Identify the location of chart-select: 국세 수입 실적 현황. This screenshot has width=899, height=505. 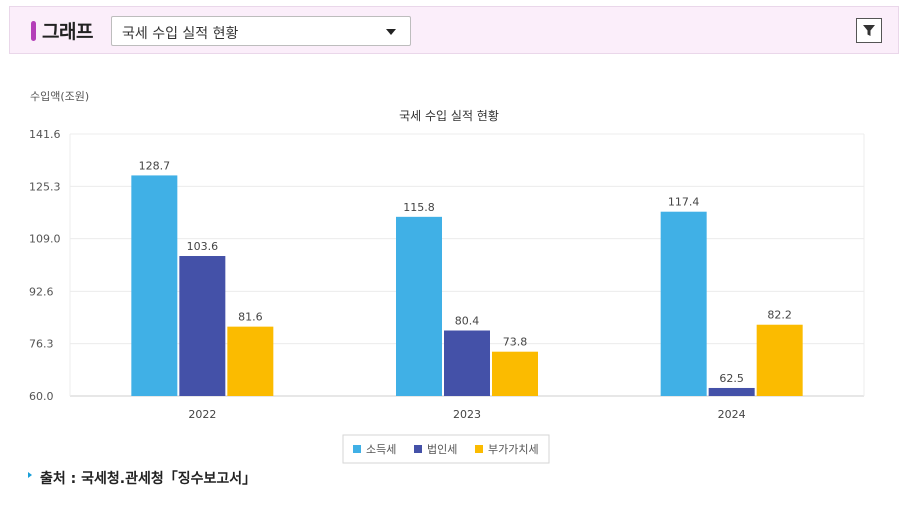
(261, 31).